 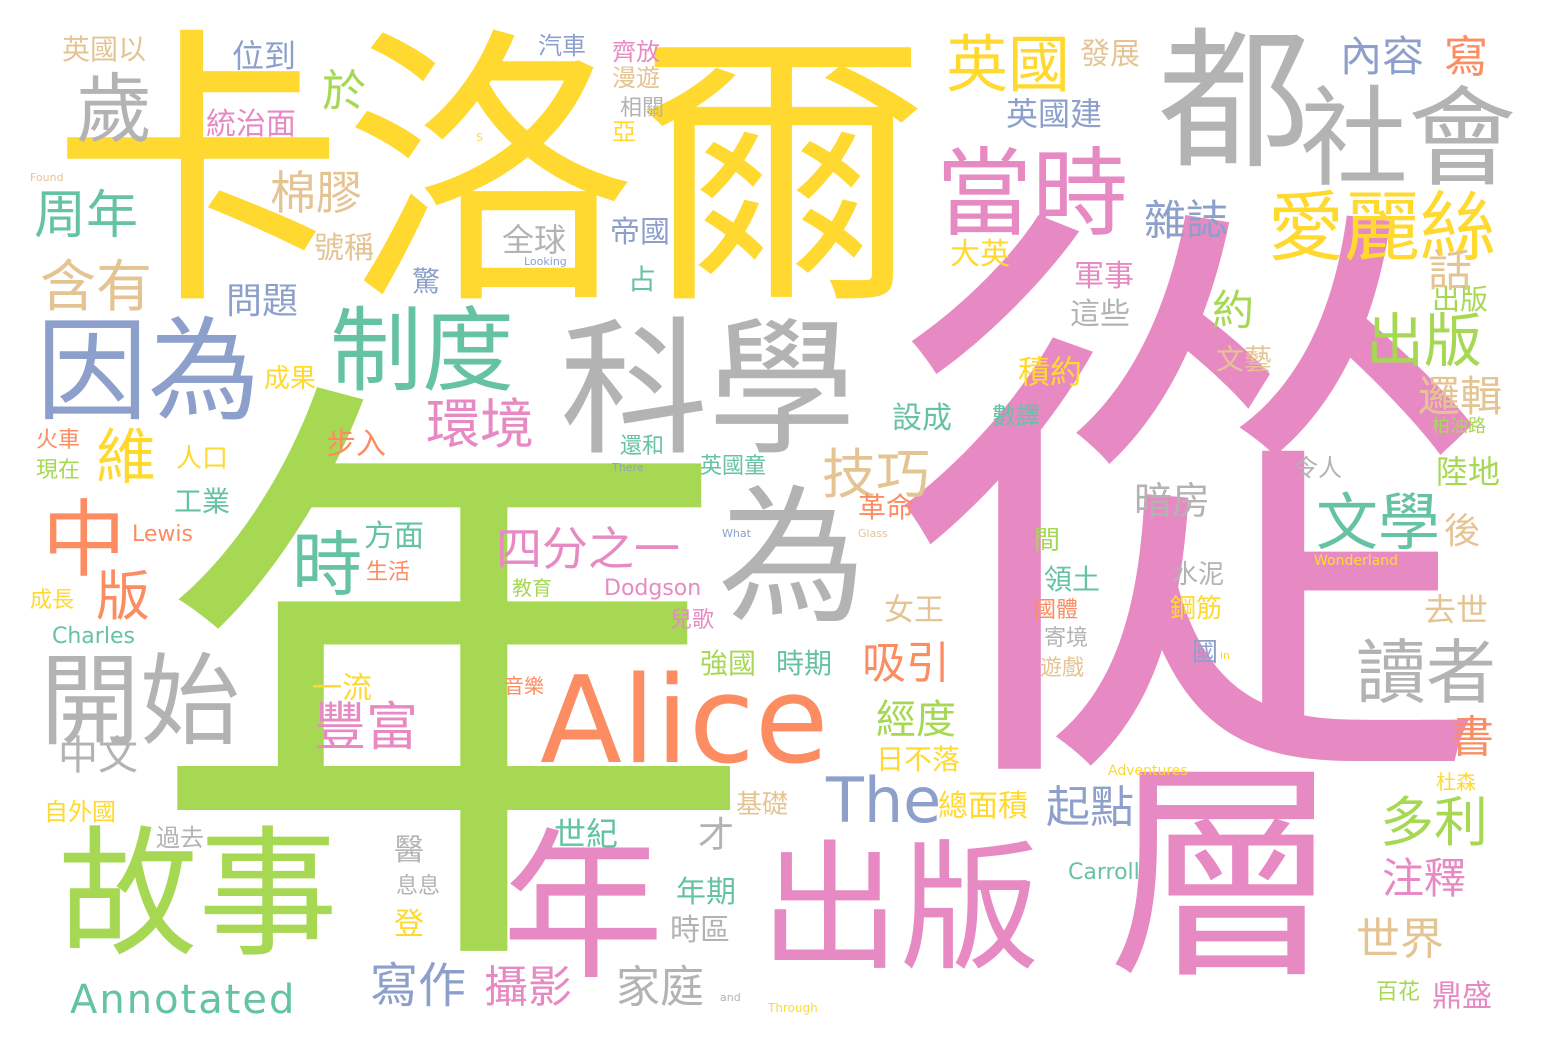 What do you see at coordinates (114, 109) in the screenshot?
I see `word-cloud-word: 歲` at bounding box center [114, 109].